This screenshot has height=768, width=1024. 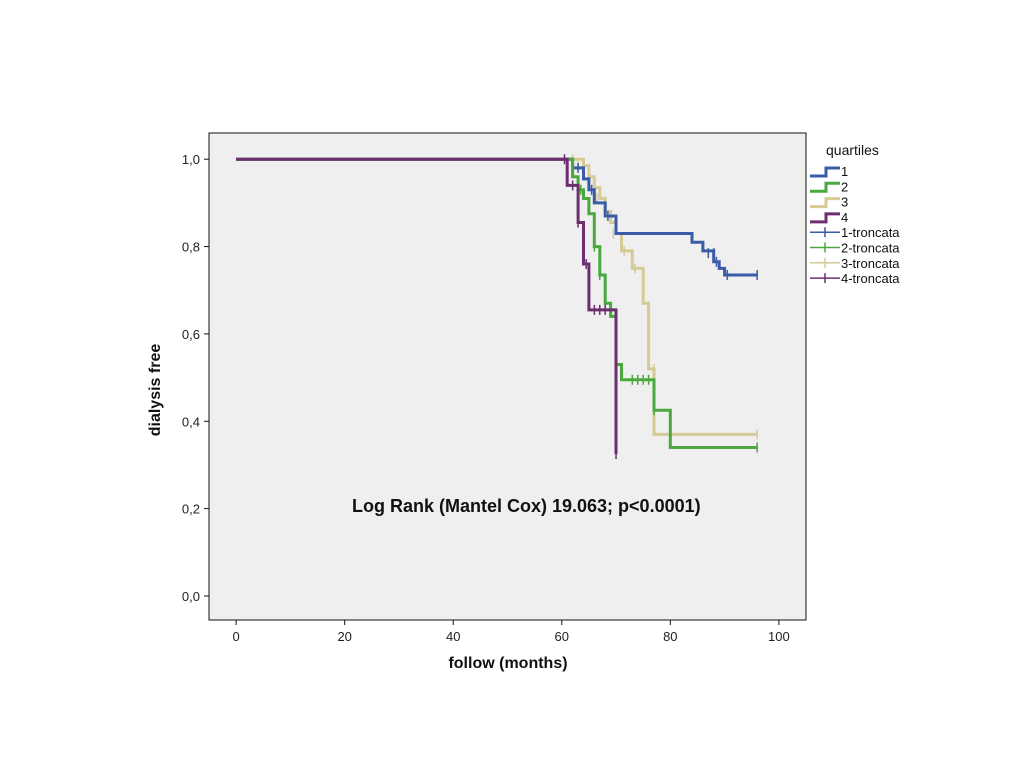 What do you see at coordinates (191, 159) in the screenshot?
I see `y-tick-label: 1,0` at bounding box center [191, 159].